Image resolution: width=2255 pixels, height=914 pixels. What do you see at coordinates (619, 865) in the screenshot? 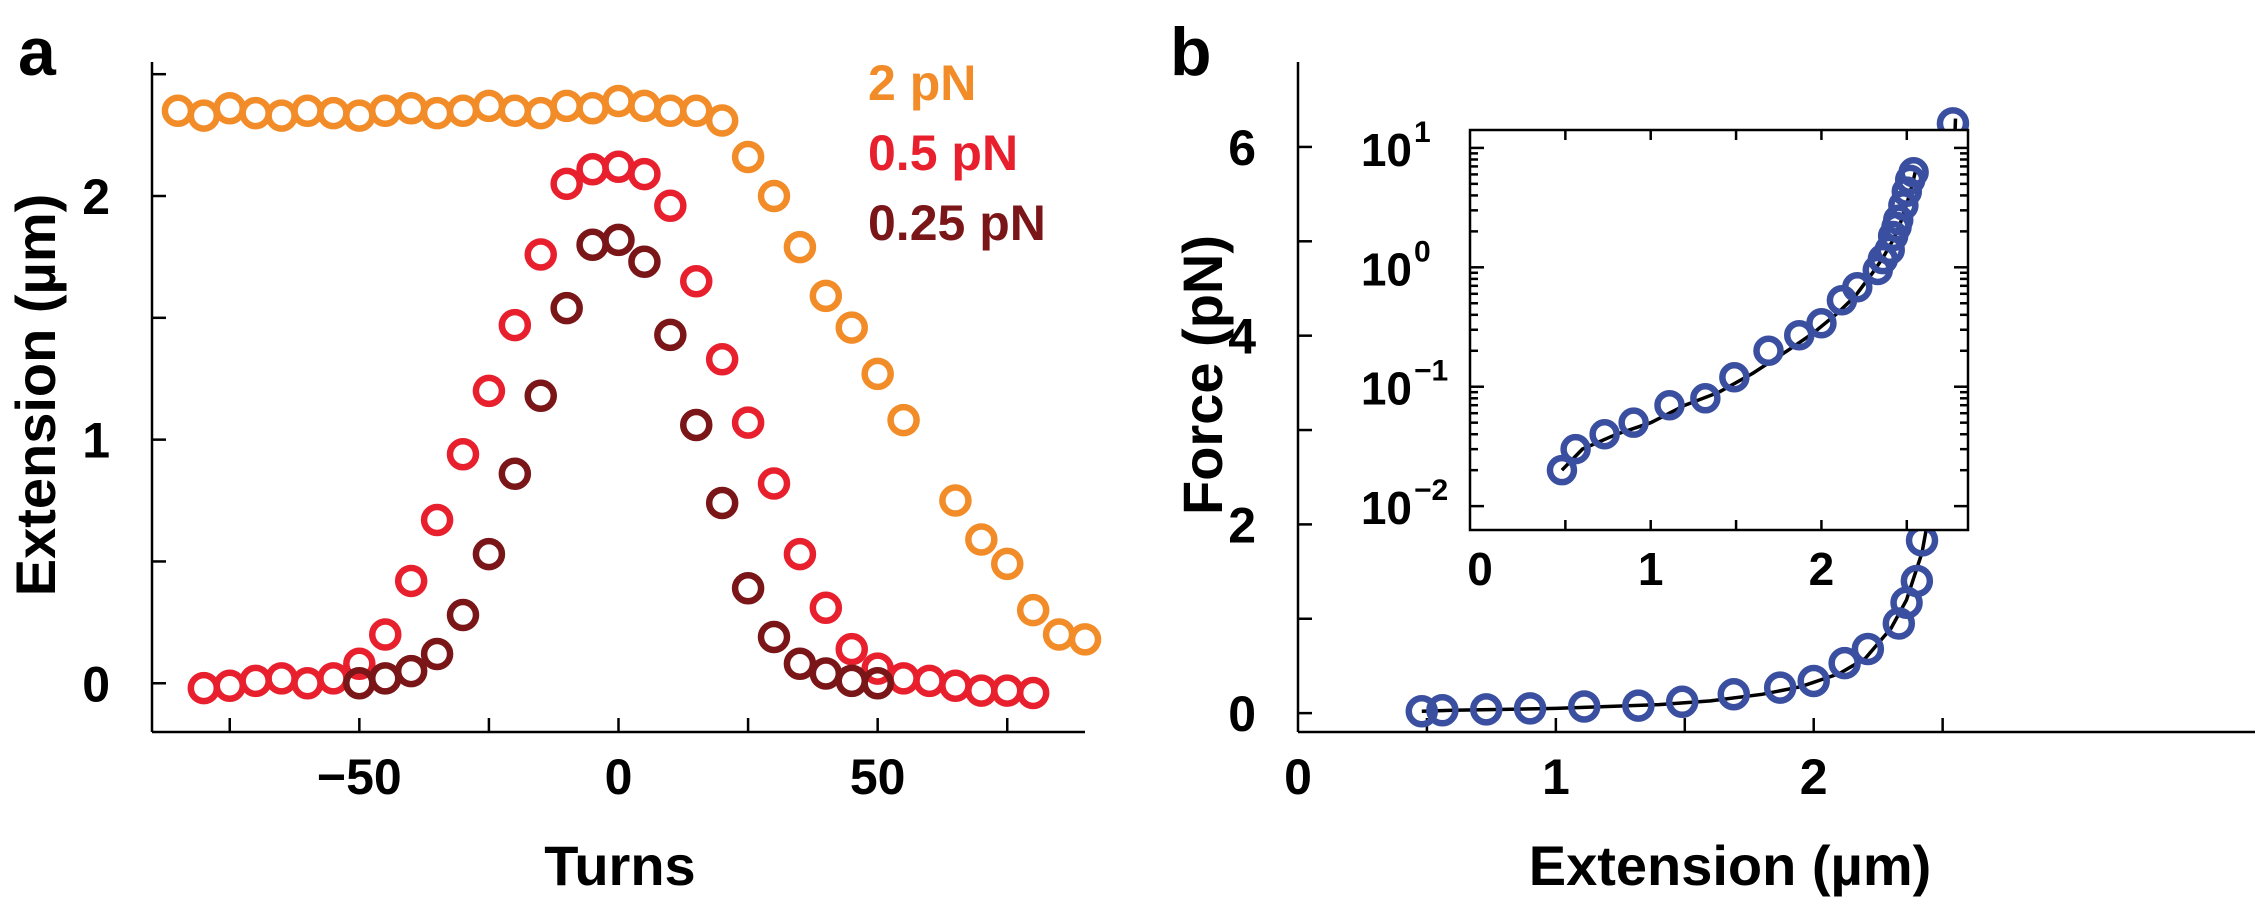
I see `panel-a-xlabel: Turns` at bounding box center [619, 865].